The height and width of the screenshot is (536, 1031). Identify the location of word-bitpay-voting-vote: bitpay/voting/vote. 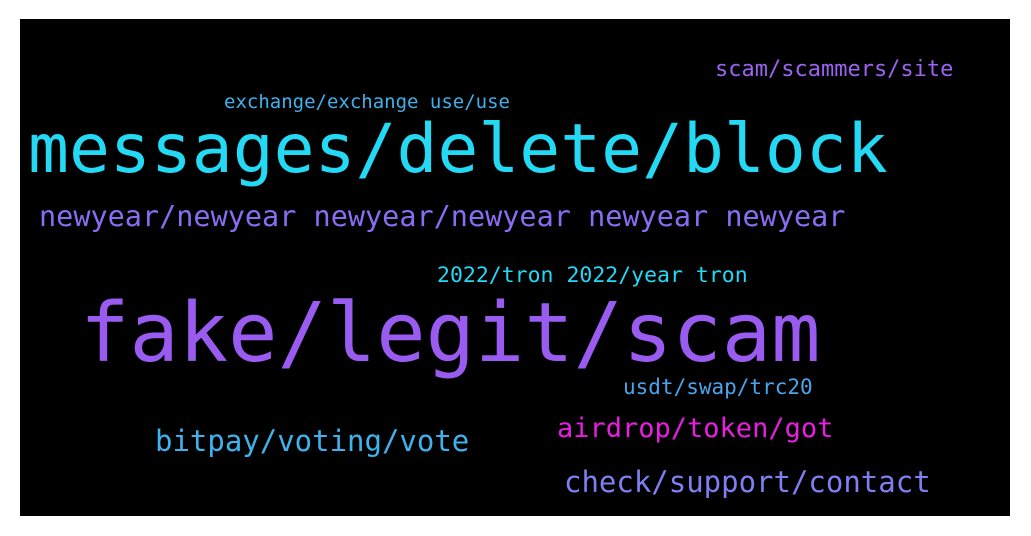
(312, 441).